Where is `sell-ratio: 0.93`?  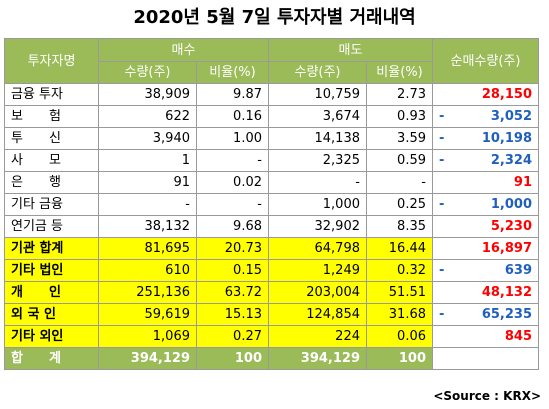 sell-ratio: 0.93 is located at coordinates (399, 116).